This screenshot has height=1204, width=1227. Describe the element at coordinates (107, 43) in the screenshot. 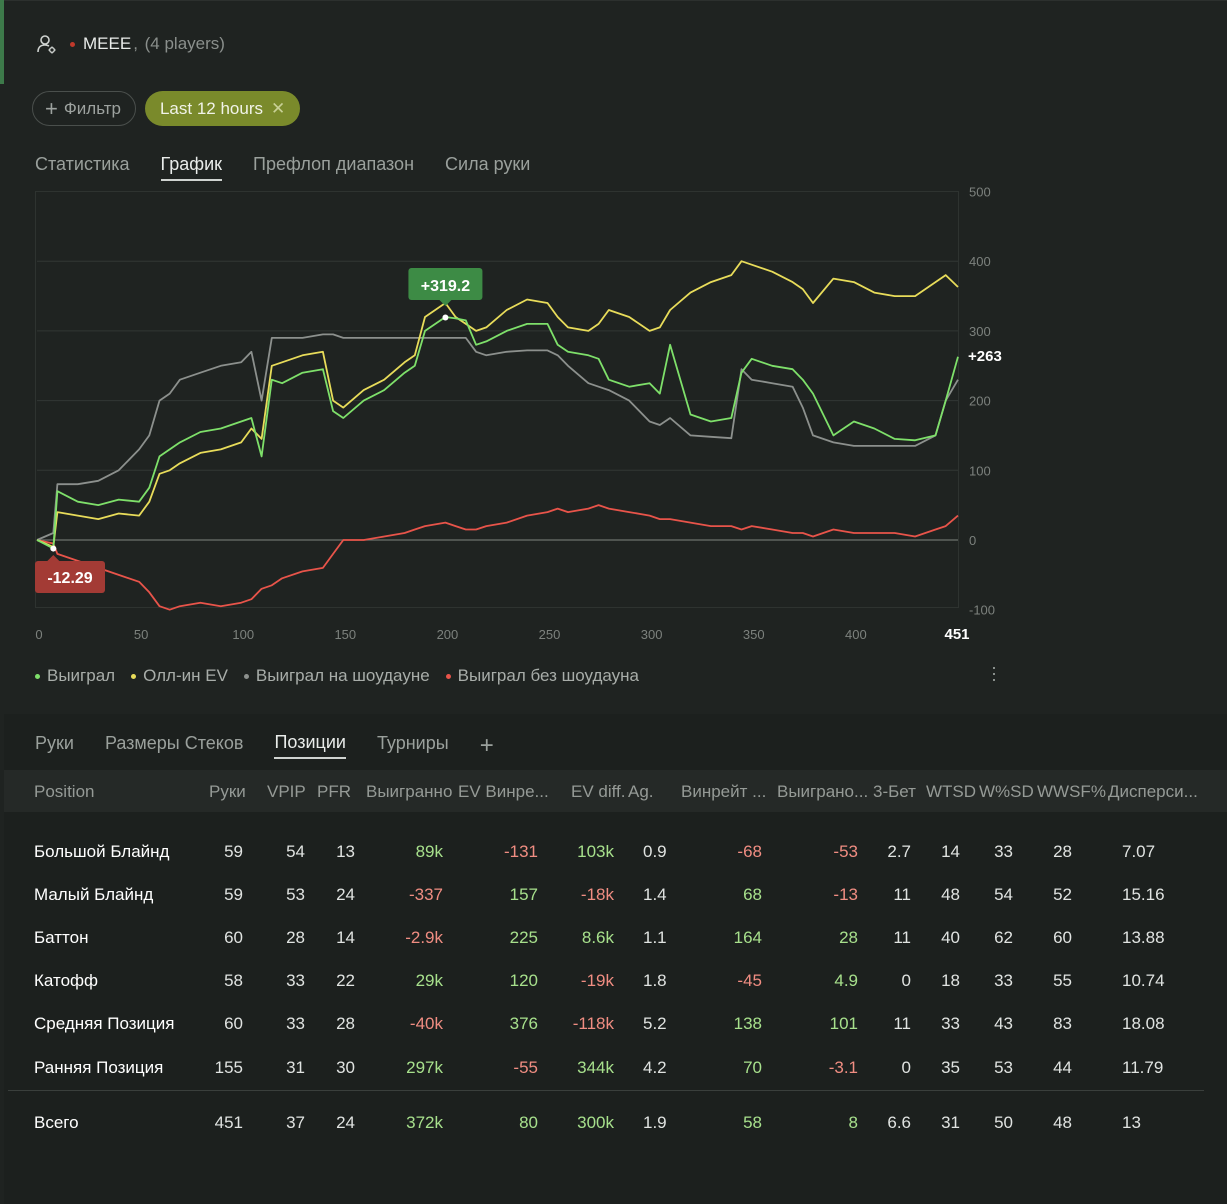

I see `player-name: MEEE` at that location.